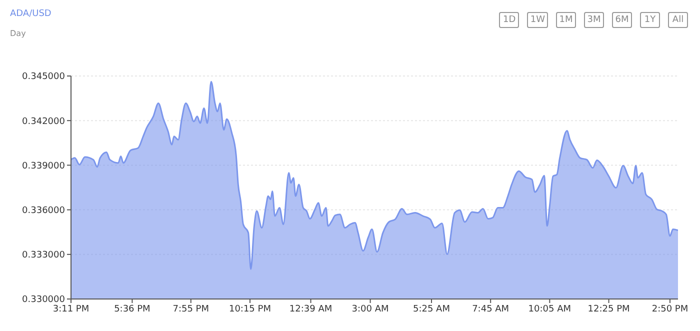 The image size is (700, 331). Describe the element at coordinates (509, 20) in the screenshot. I see `text: 1D` at that location.